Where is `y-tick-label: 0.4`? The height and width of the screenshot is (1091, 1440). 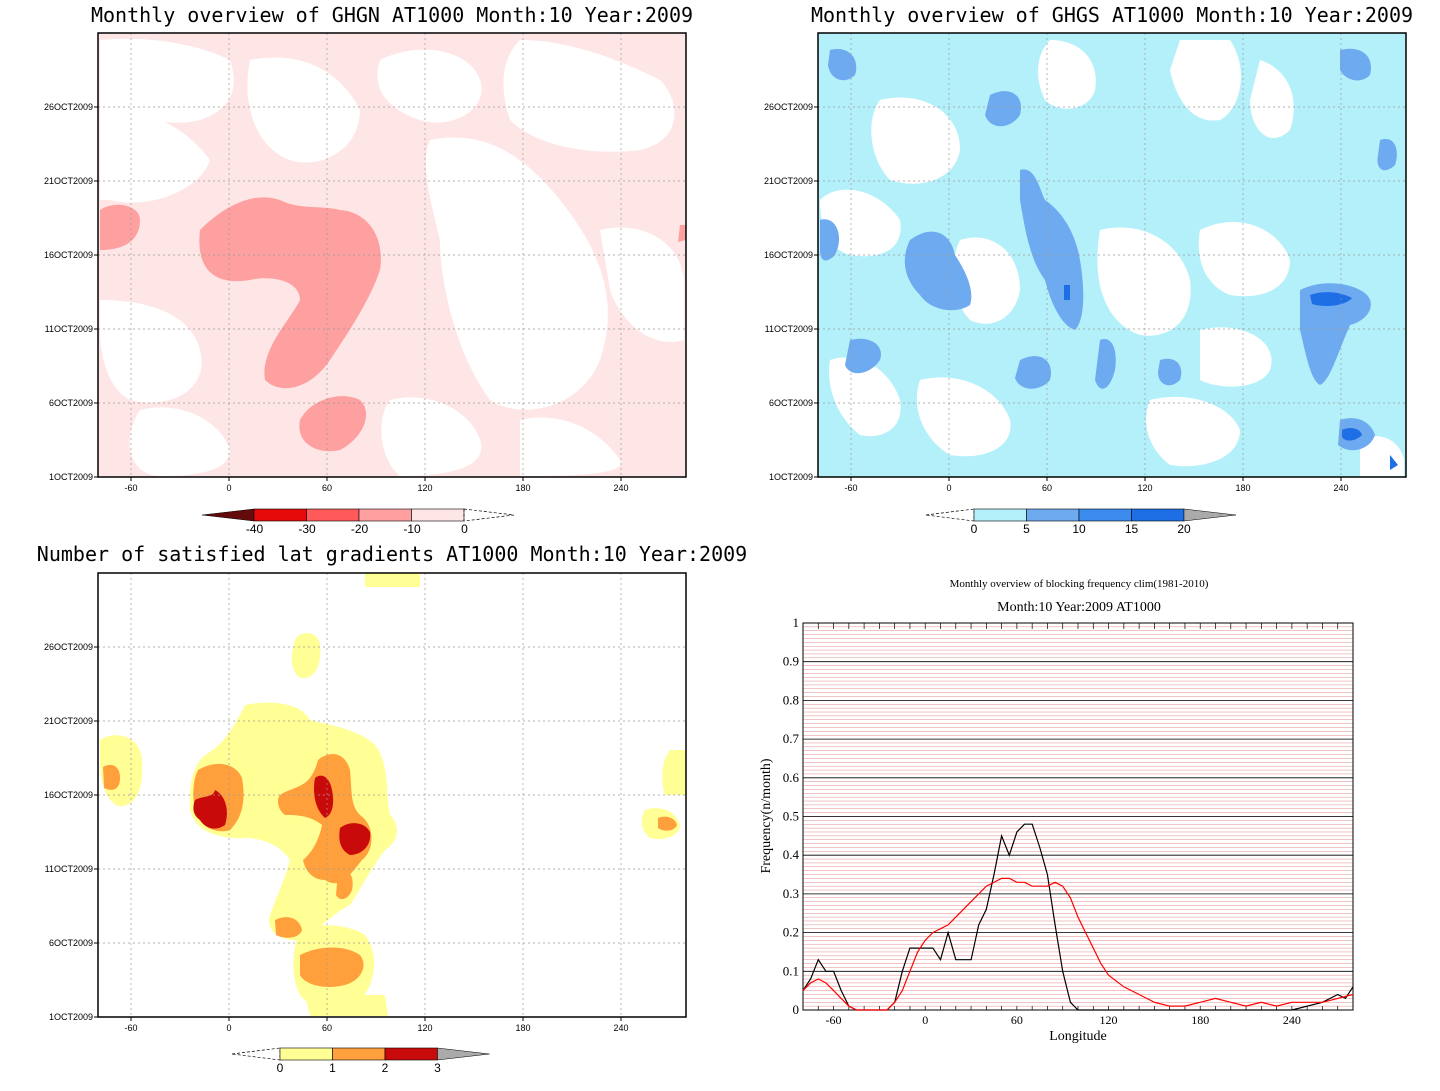 y-tick-label: 0.4 is located at coordinates (791, 854).